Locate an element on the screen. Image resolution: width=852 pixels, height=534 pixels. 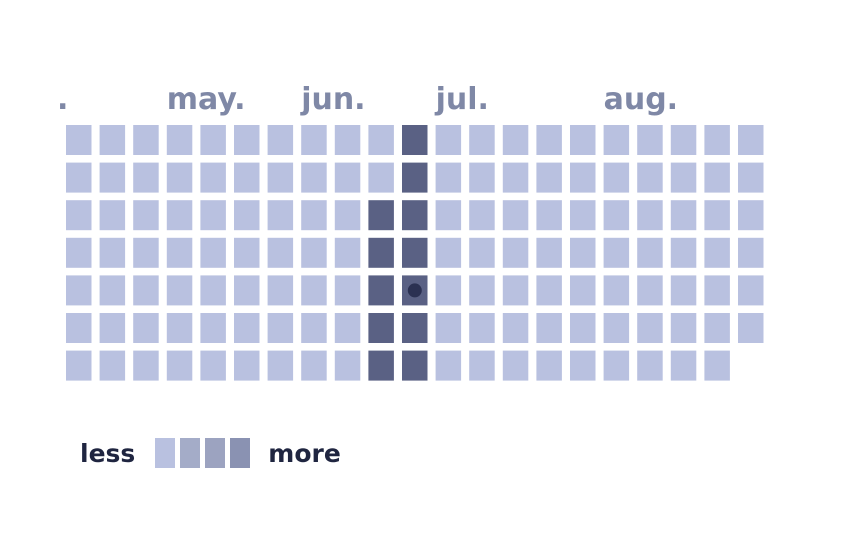
month-labels: . may. jun. jul. aug. is located at coordinates (367, 99).